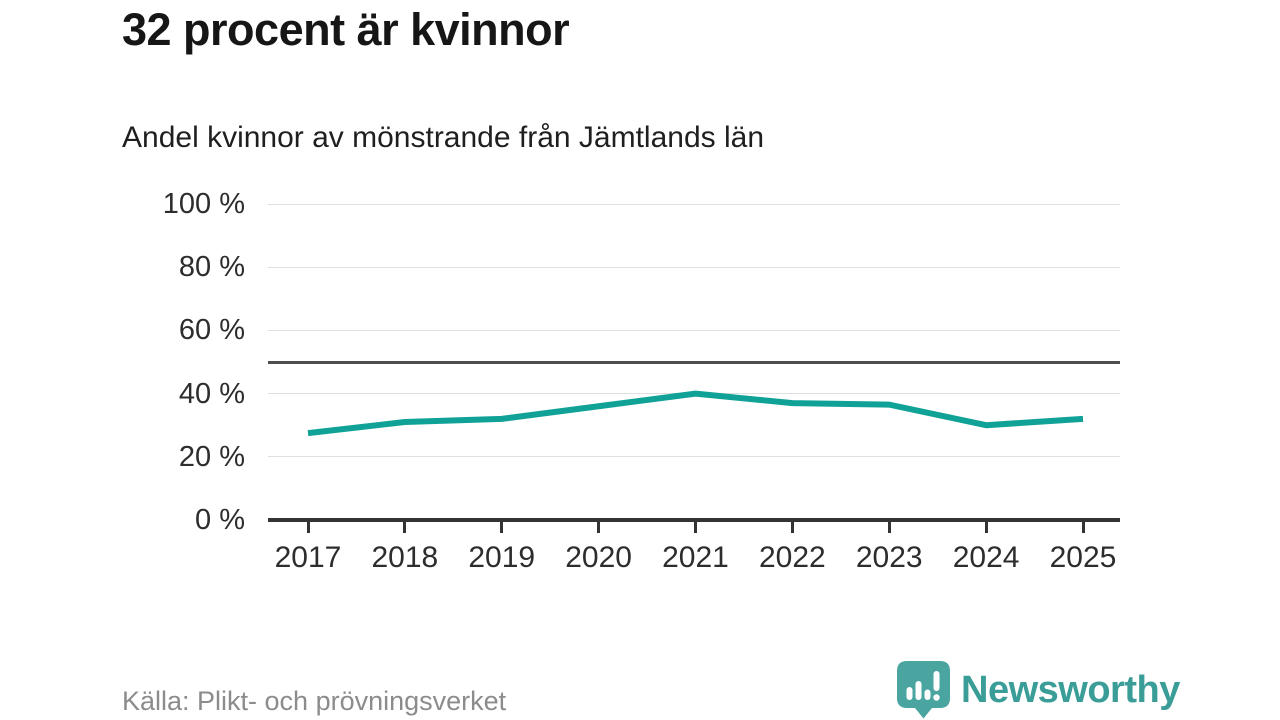 The height and width of the screenshot is (720, 1280). Describe the element at coordinates (220, 520) in the screenshot. I see `y-tick-label: 0 %` at that location.